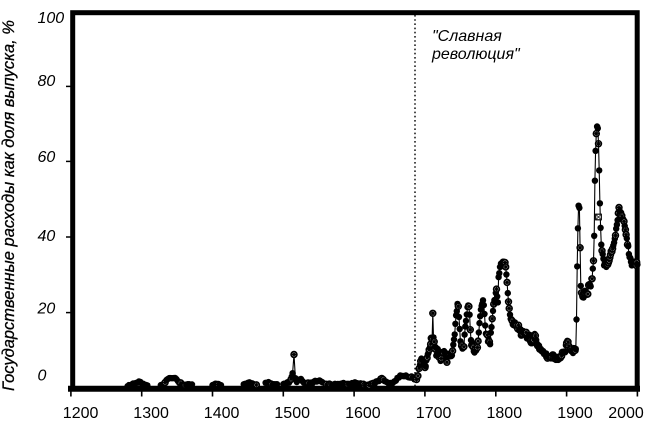 Image resolution: width=650 pixels, height=433 pixels. What do you see at coordinates (363, 413) in the screenshot?
I see `svg-text: 1600` at bounding box center [363, 413].